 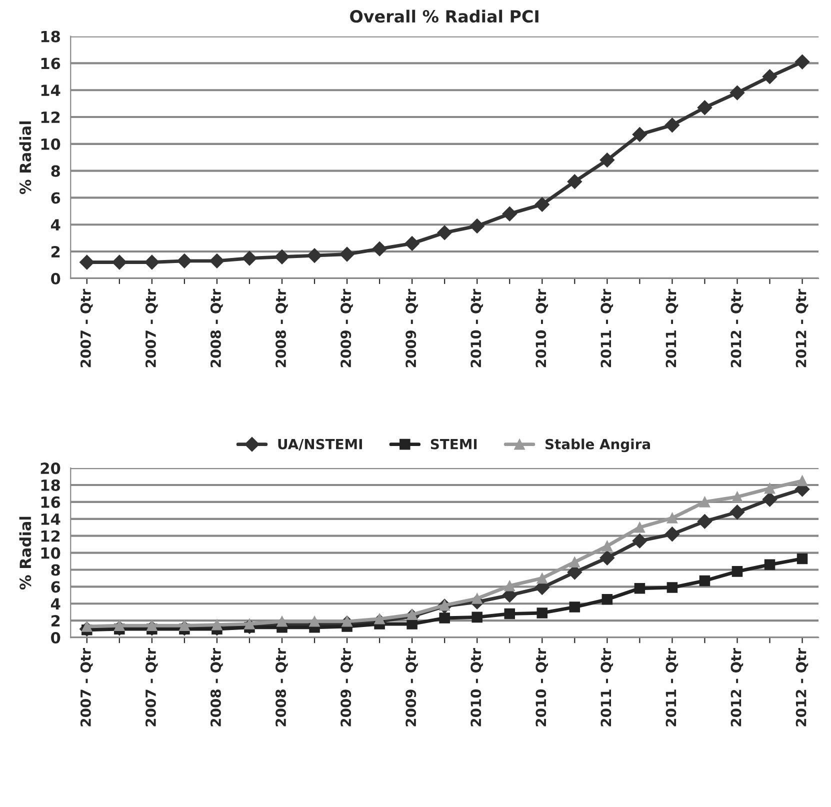 I want to click on chart-title: Overall % Radial PCI, so click(x=444, y=16).